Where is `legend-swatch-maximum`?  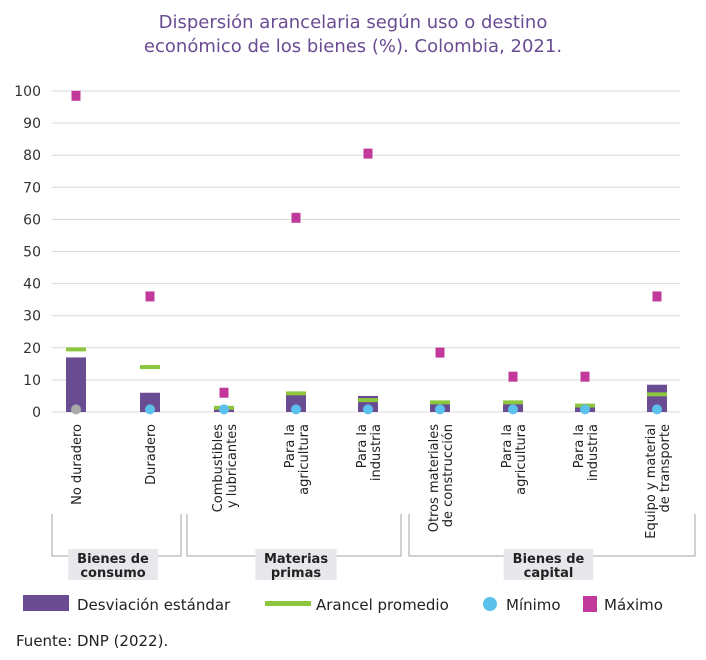
legend-swatch-maximum is located at coordinates (590, 604).